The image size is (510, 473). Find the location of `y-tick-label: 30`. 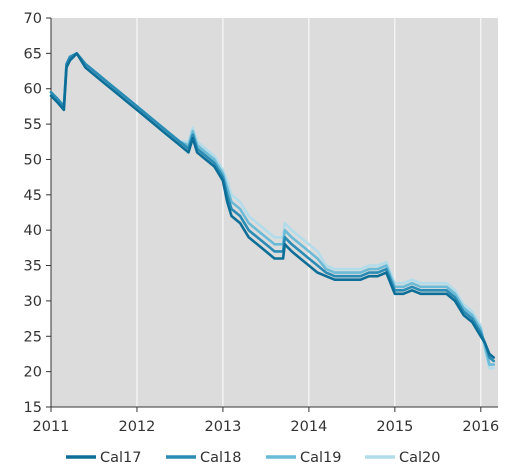

y-tick-label: 30 is located at coordinates (33, 302).